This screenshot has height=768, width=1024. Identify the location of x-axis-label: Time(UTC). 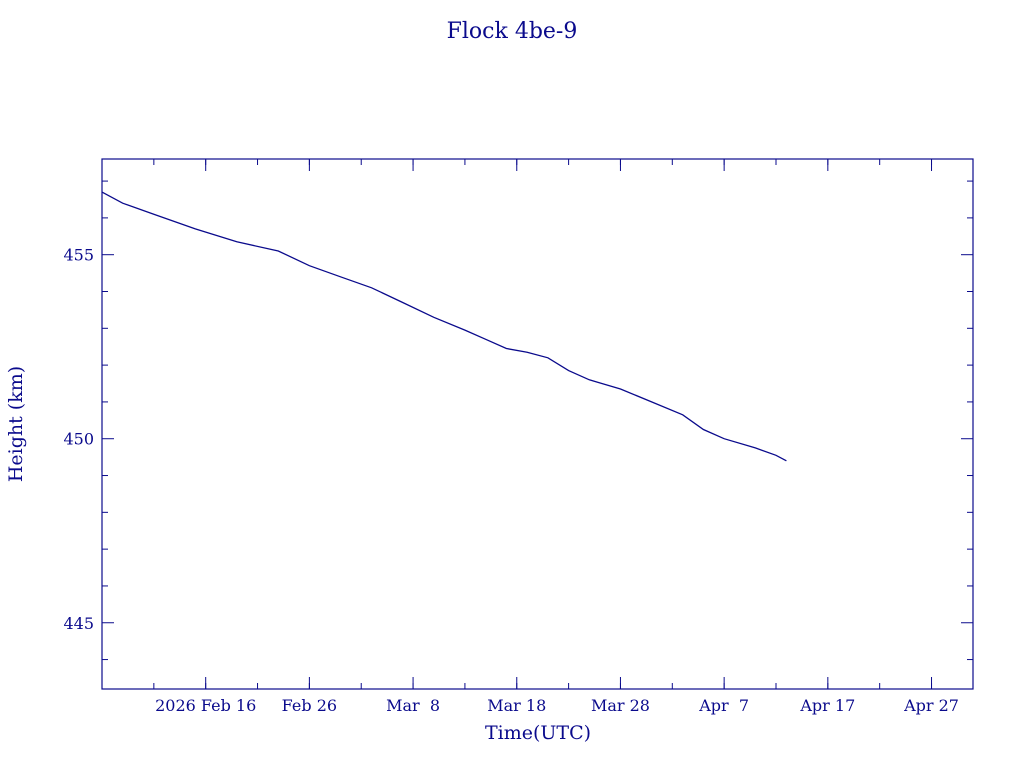
(538, 733).